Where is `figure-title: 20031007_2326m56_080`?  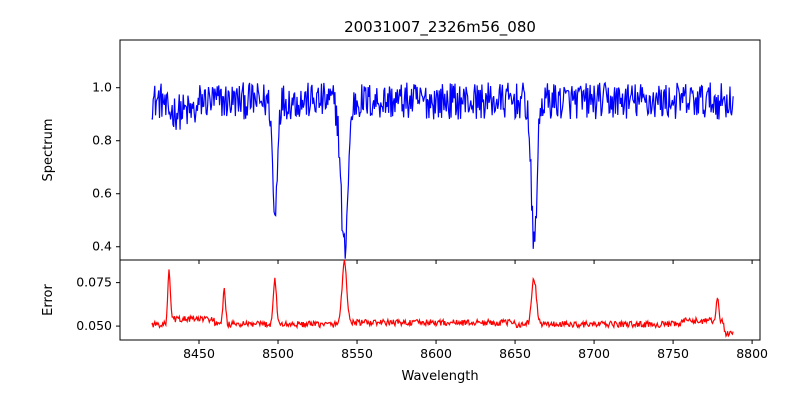
figure-title: 20031007_2326m56_080 is located at coordinates (440, 27).